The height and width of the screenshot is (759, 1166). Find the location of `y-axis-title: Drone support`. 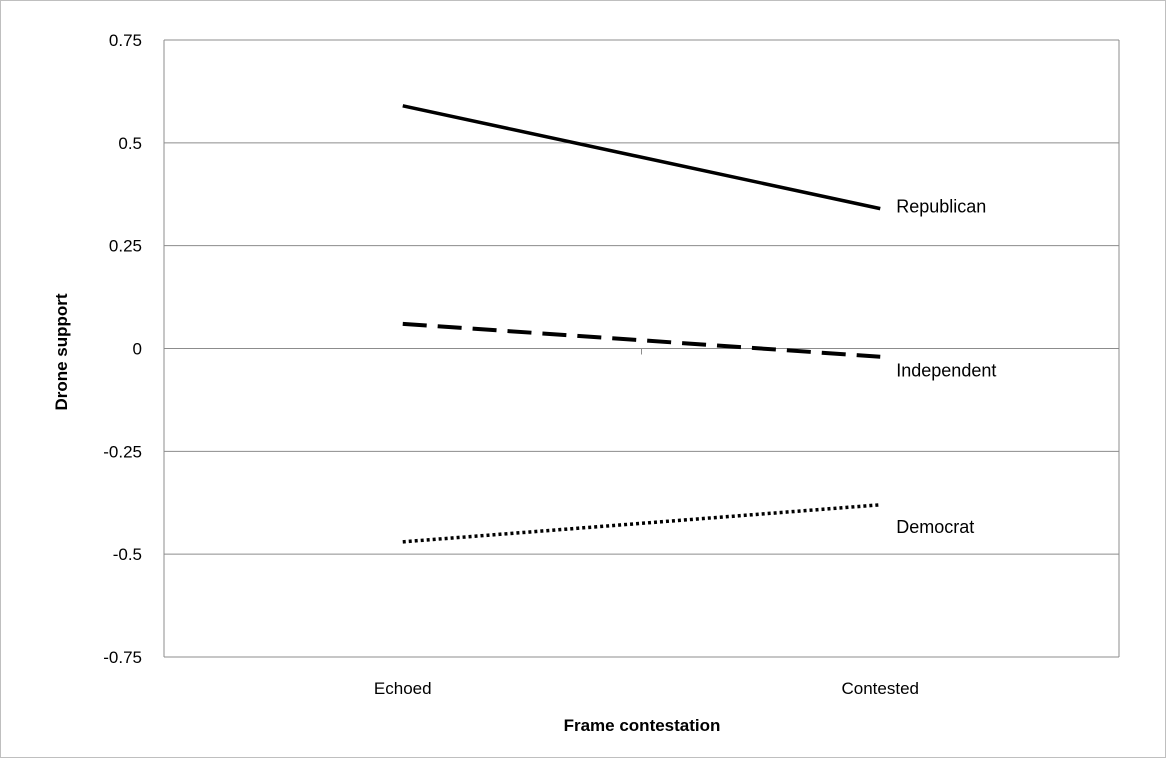

y-axis-title: Drone support is located at coordinates (61, 351).